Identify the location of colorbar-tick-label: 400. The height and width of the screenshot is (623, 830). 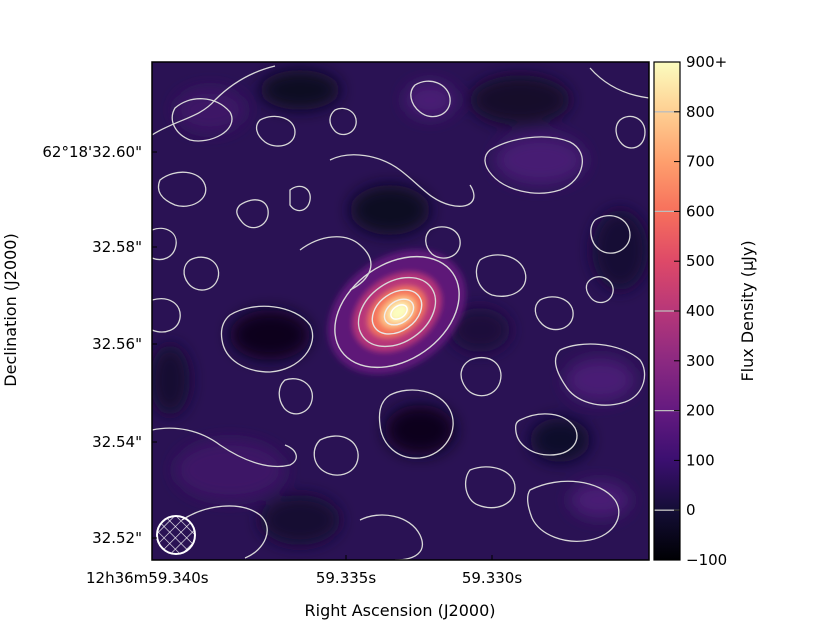
(700, 311).